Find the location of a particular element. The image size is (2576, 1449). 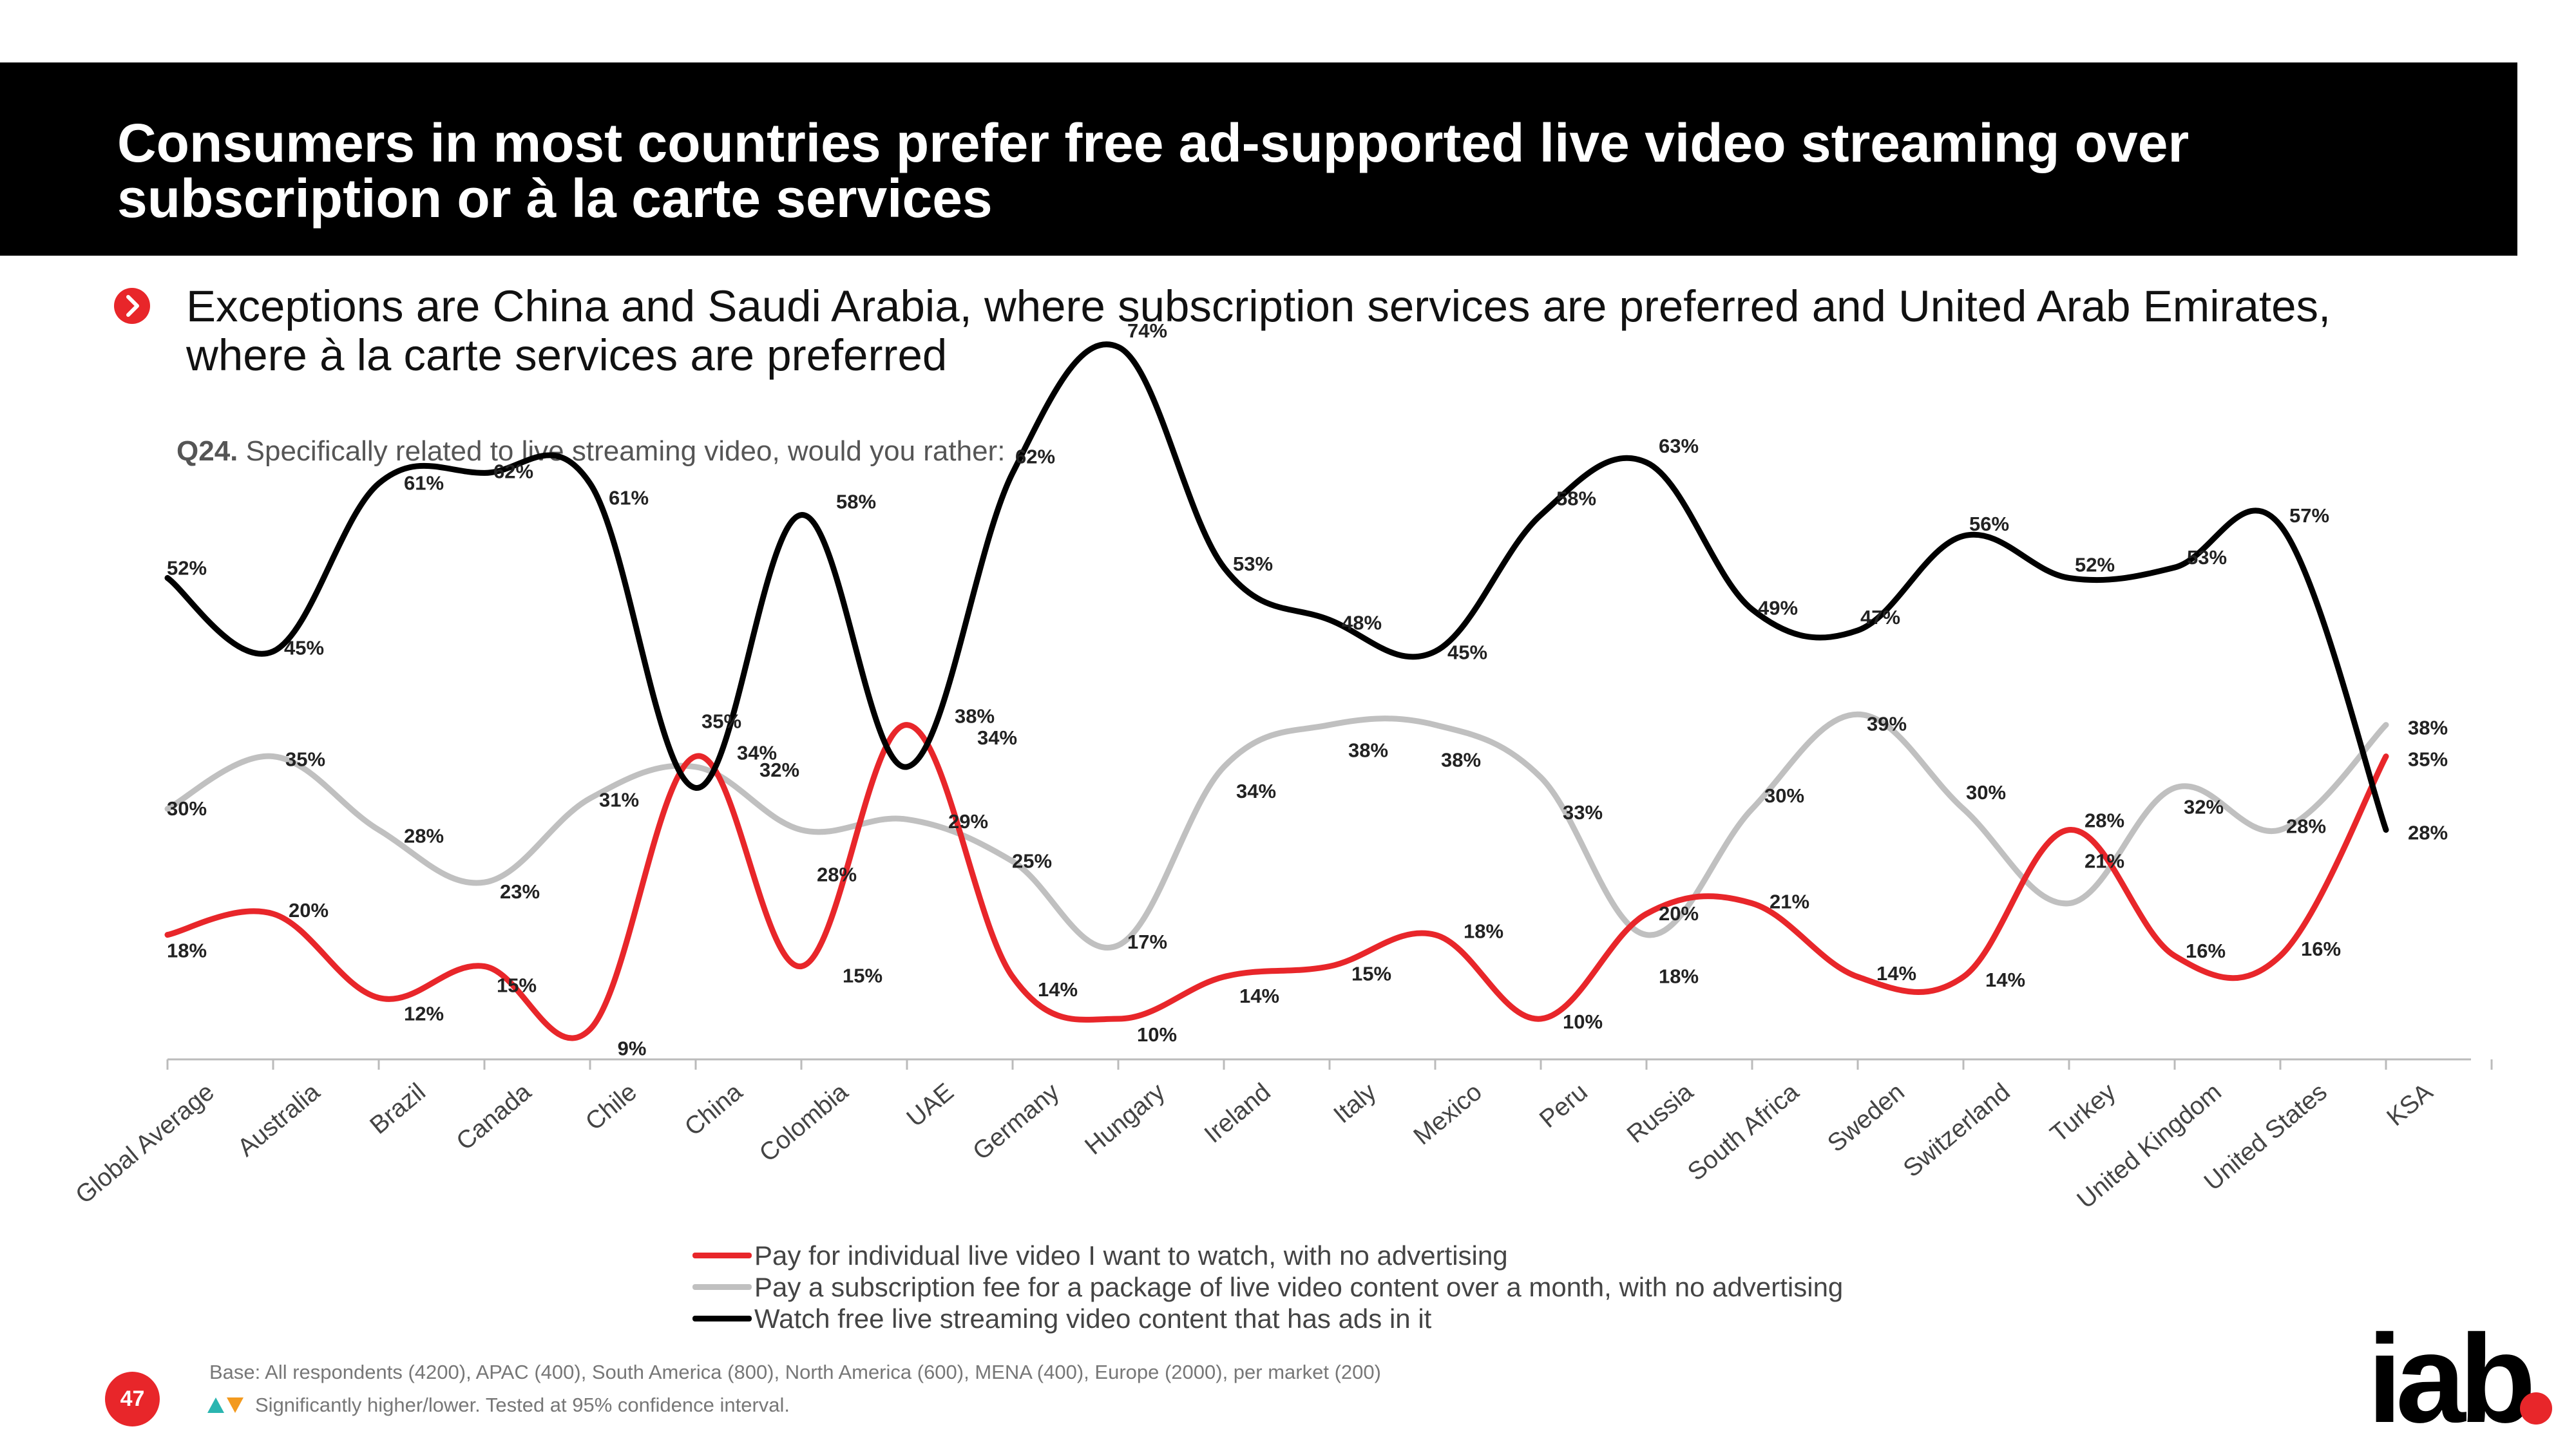

data-label-free-ads: 63% is located at coordinates (1679, 446).